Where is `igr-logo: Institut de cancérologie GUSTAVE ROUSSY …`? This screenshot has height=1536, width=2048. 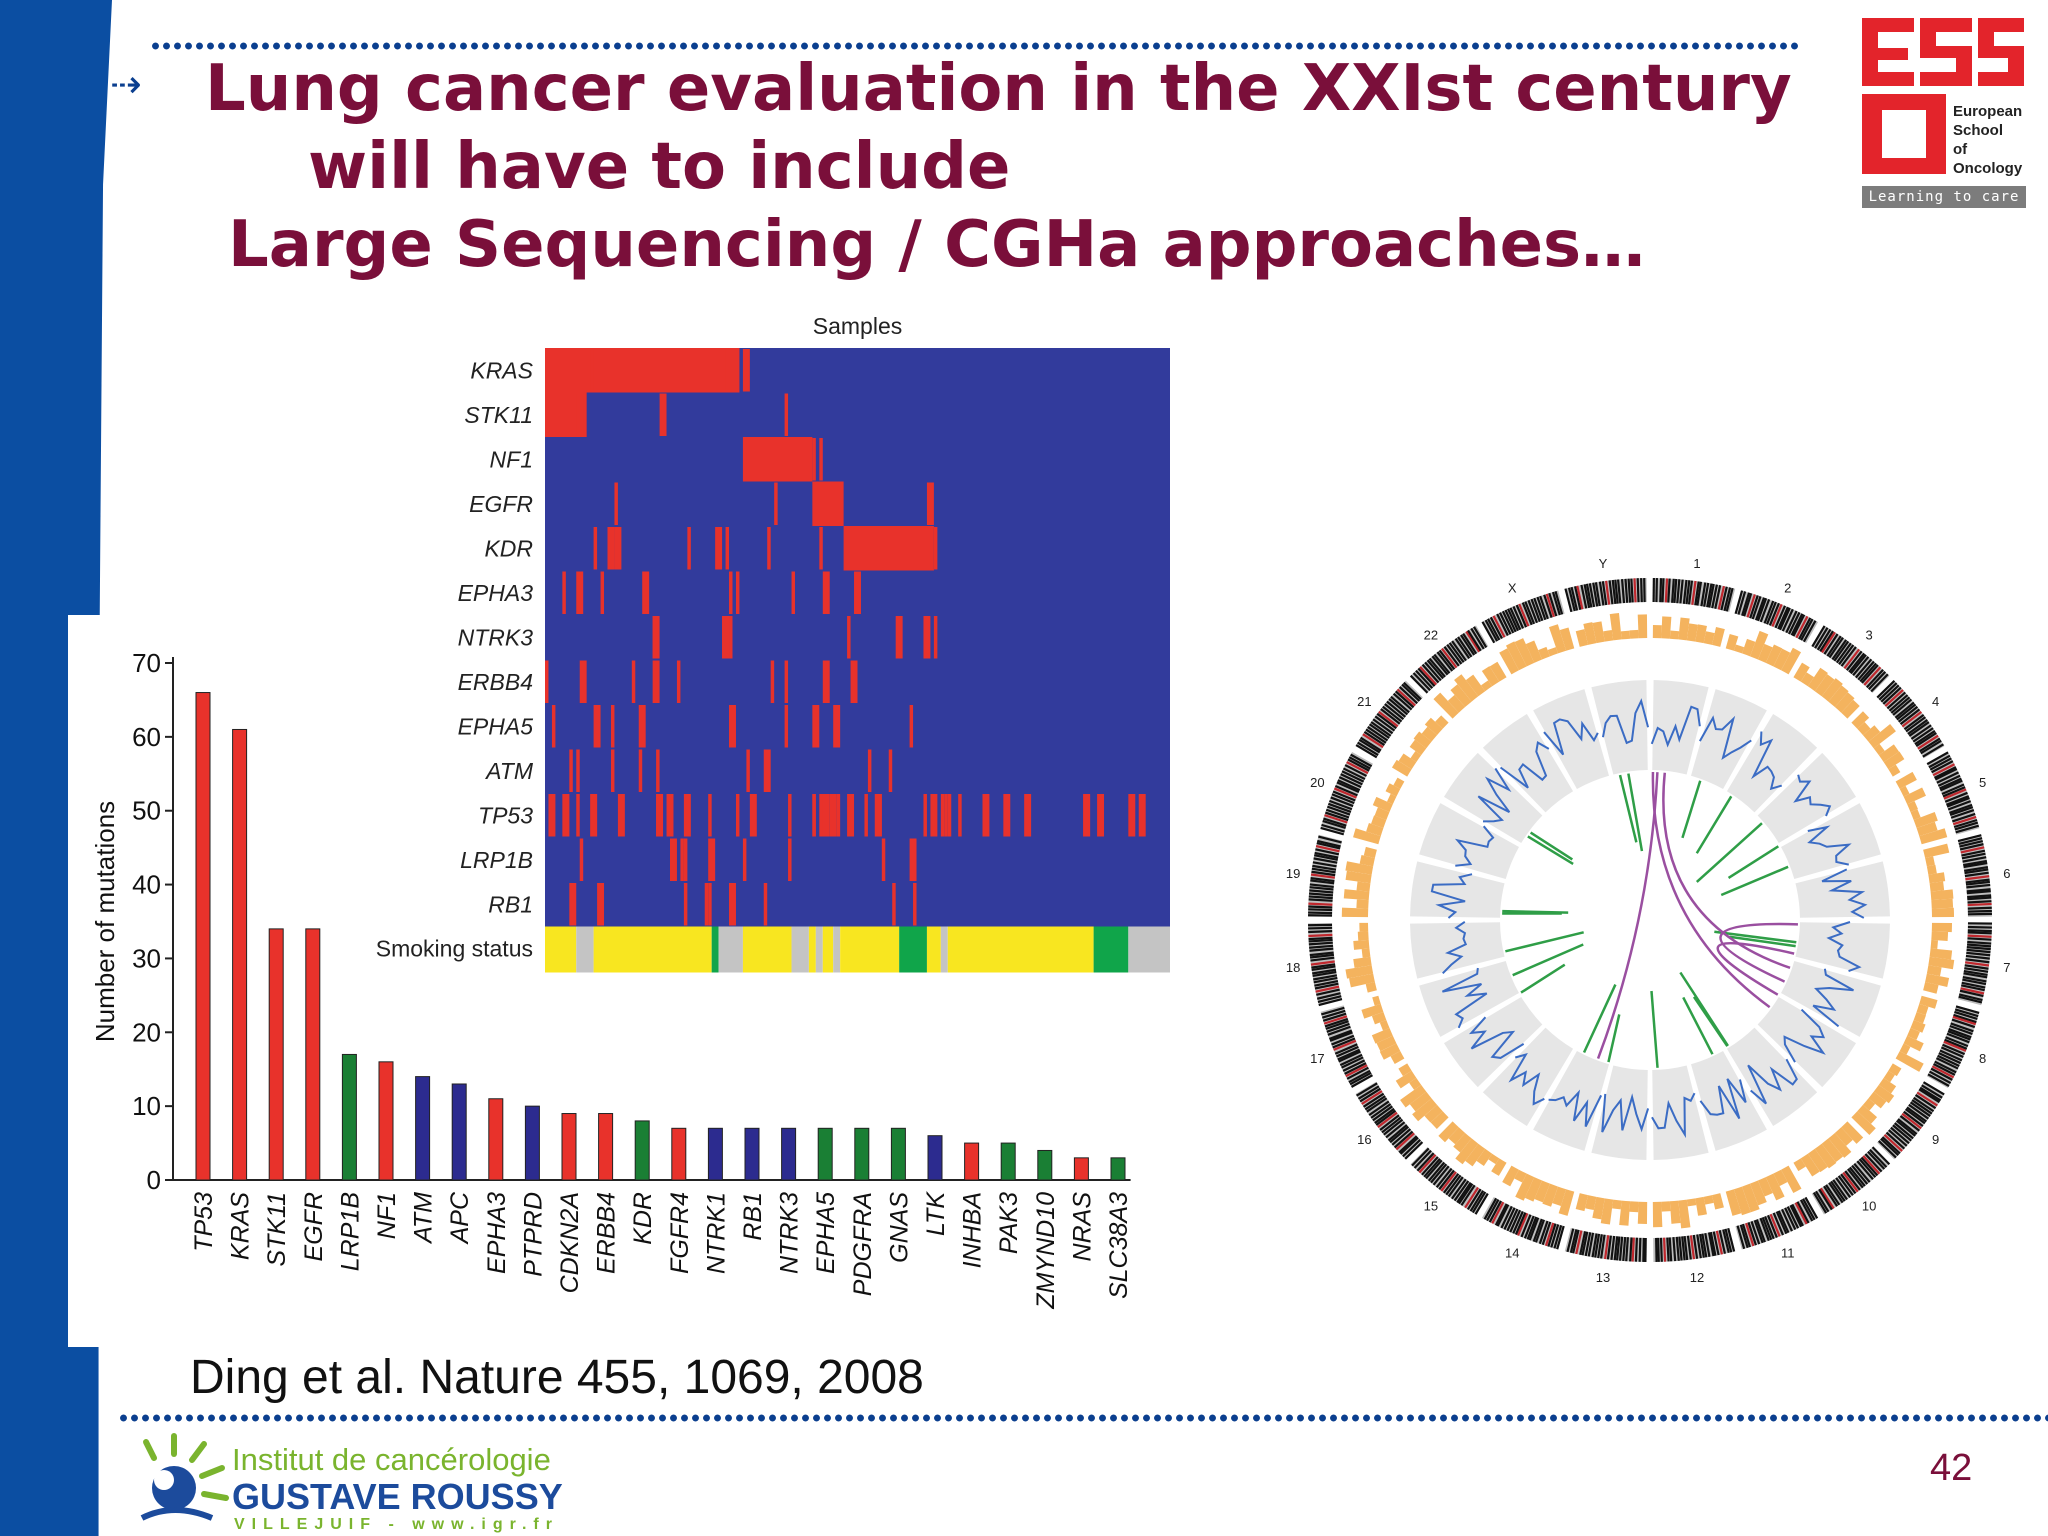 igr-logo: Institut de cancérologie GUSTAVE ROUSSY … is located at coordinates (352, 1484).